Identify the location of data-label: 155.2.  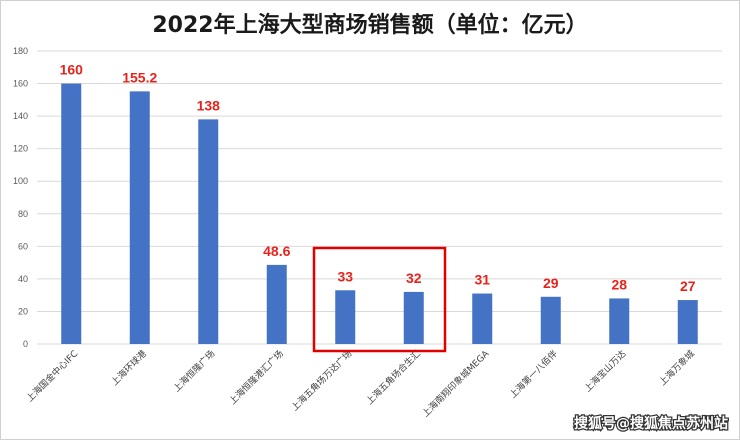
(139, 77).